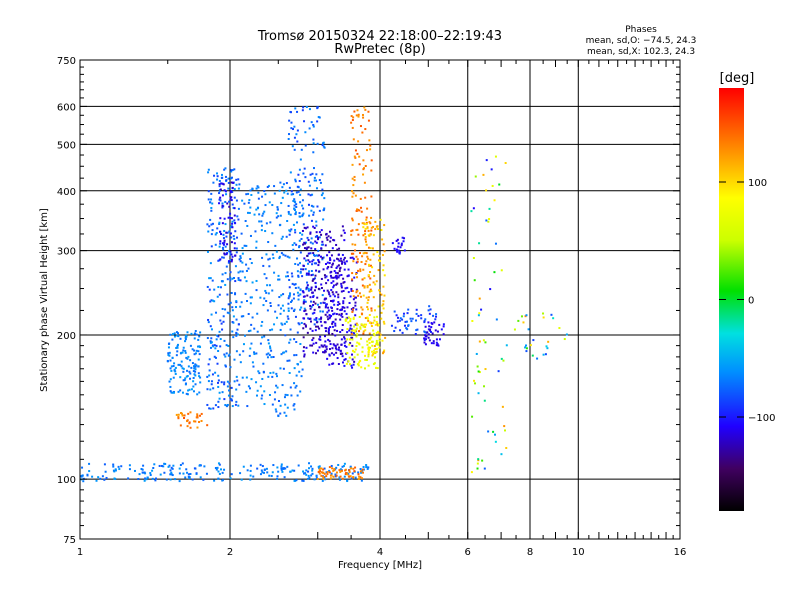 The height and width of the screenshot is (600, 800). What do you see at coordinates (379, 49) in the screenshot?
I see `chart-subtitle: RwPretec (8p)` at bounding box center [379, 49].